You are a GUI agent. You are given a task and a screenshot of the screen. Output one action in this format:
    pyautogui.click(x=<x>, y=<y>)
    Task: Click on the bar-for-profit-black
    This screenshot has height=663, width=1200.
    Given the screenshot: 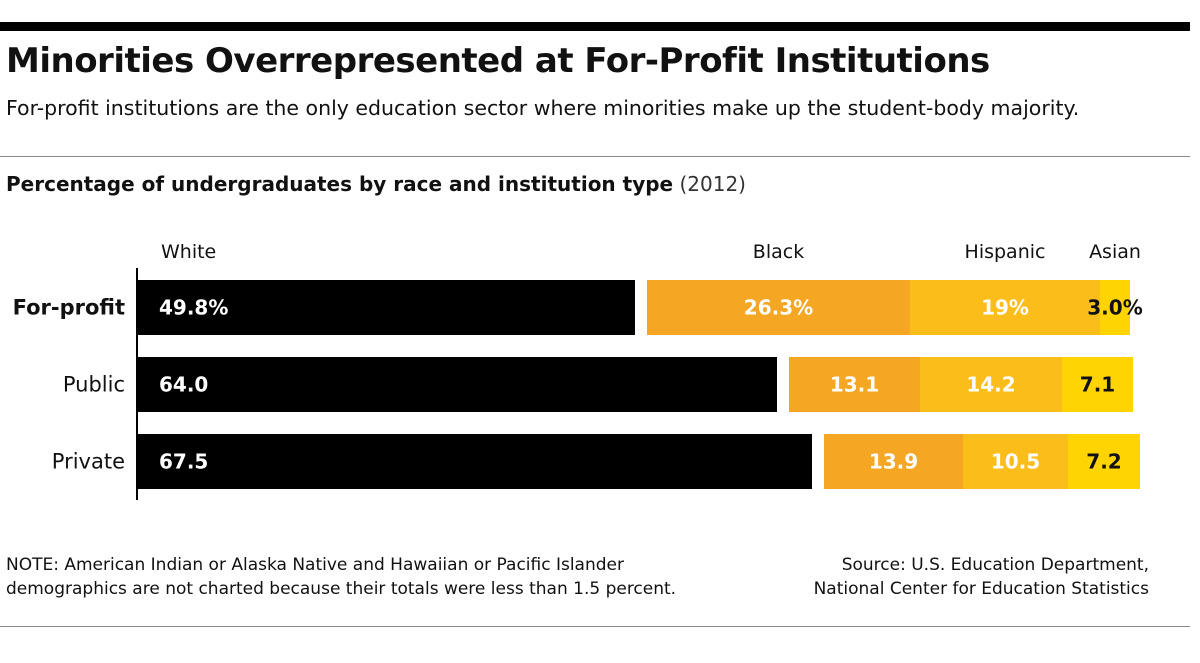 What is the action you would take?
    pyautogui.click(x=778, y=307)
    